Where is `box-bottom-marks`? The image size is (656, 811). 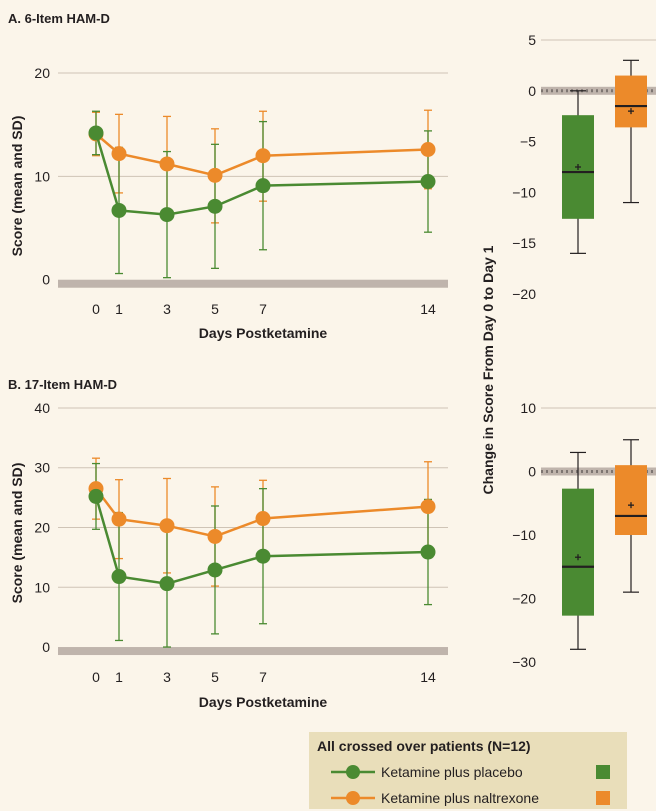 box-bottom-marks is located at coordinates (604, 544).